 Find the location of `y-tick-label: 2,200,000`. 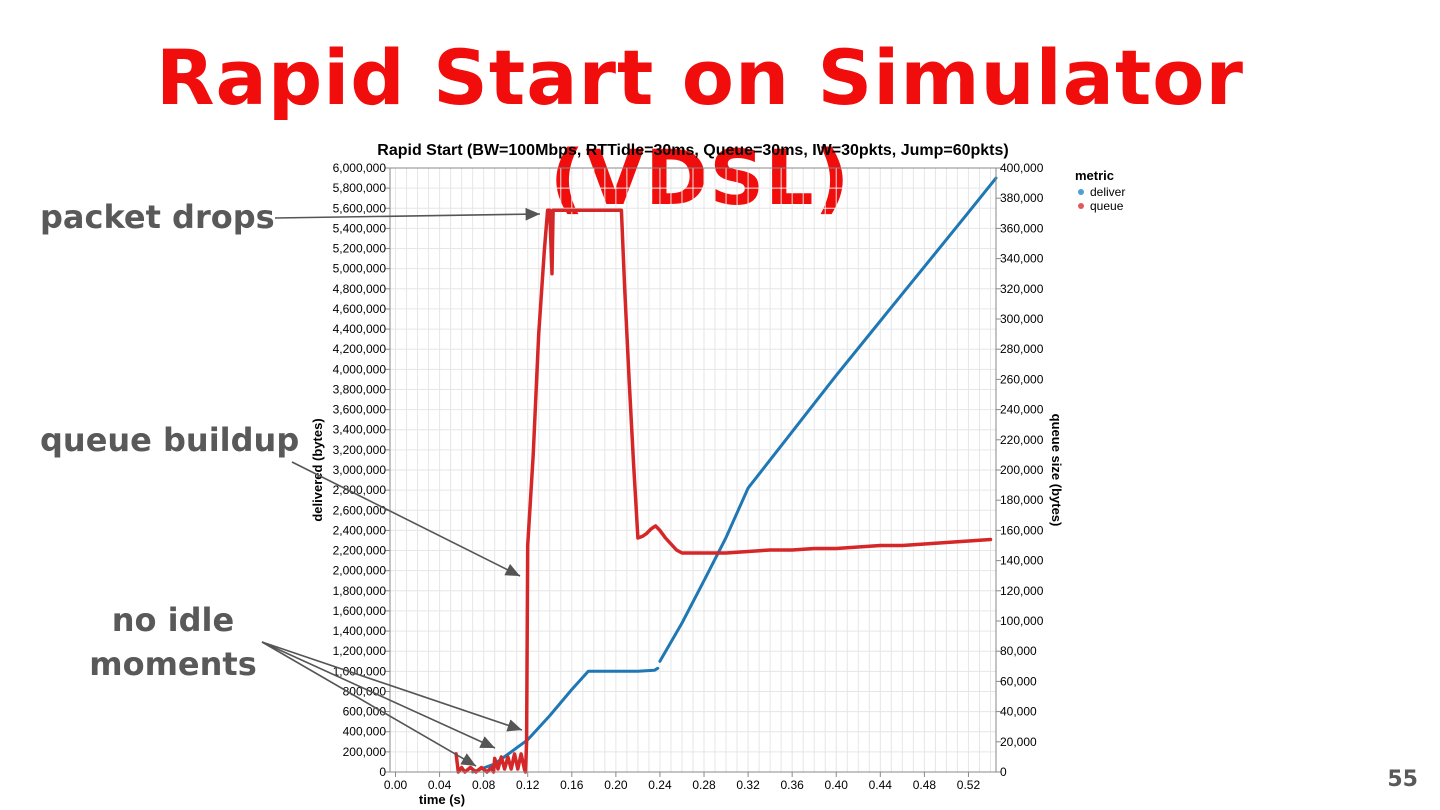

y-tick-label: 2,200,000 is located at coordinates (360, 551).